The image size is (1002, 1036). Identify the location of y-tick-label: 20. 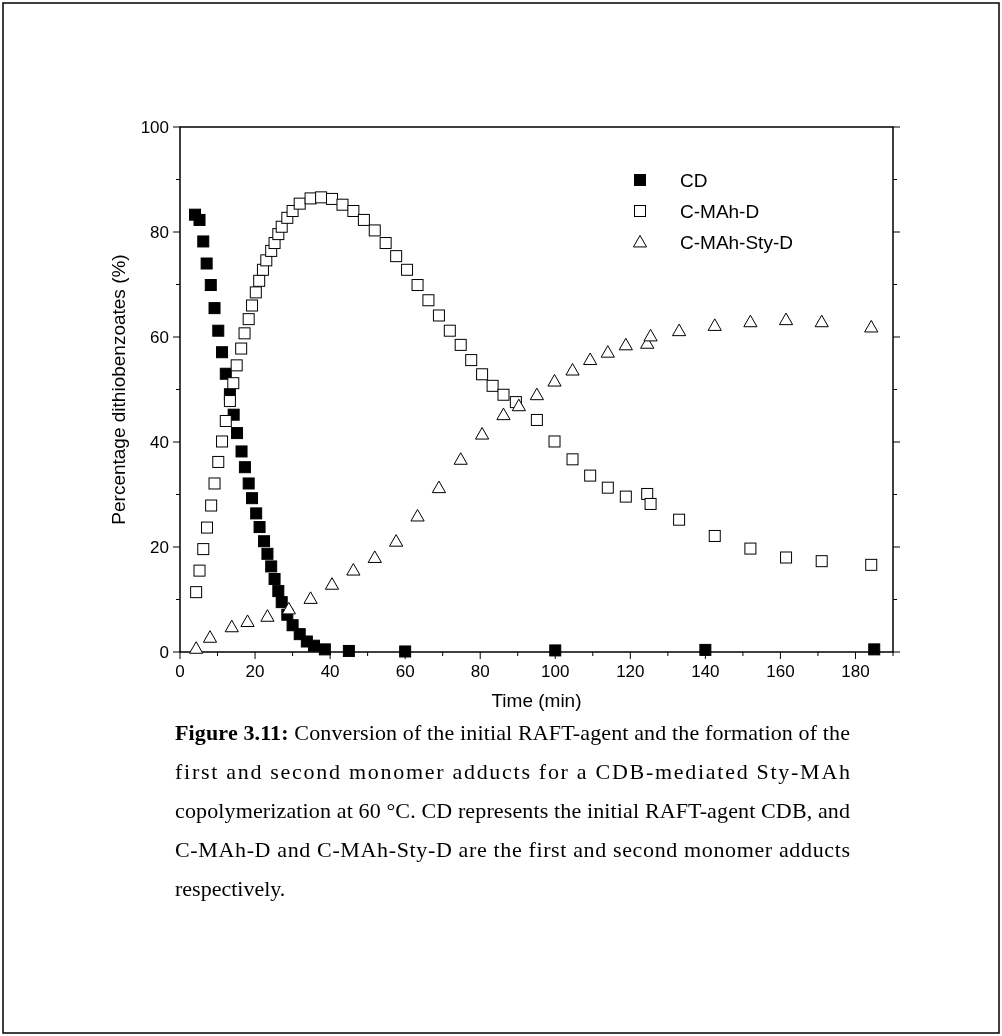
(159, 547).